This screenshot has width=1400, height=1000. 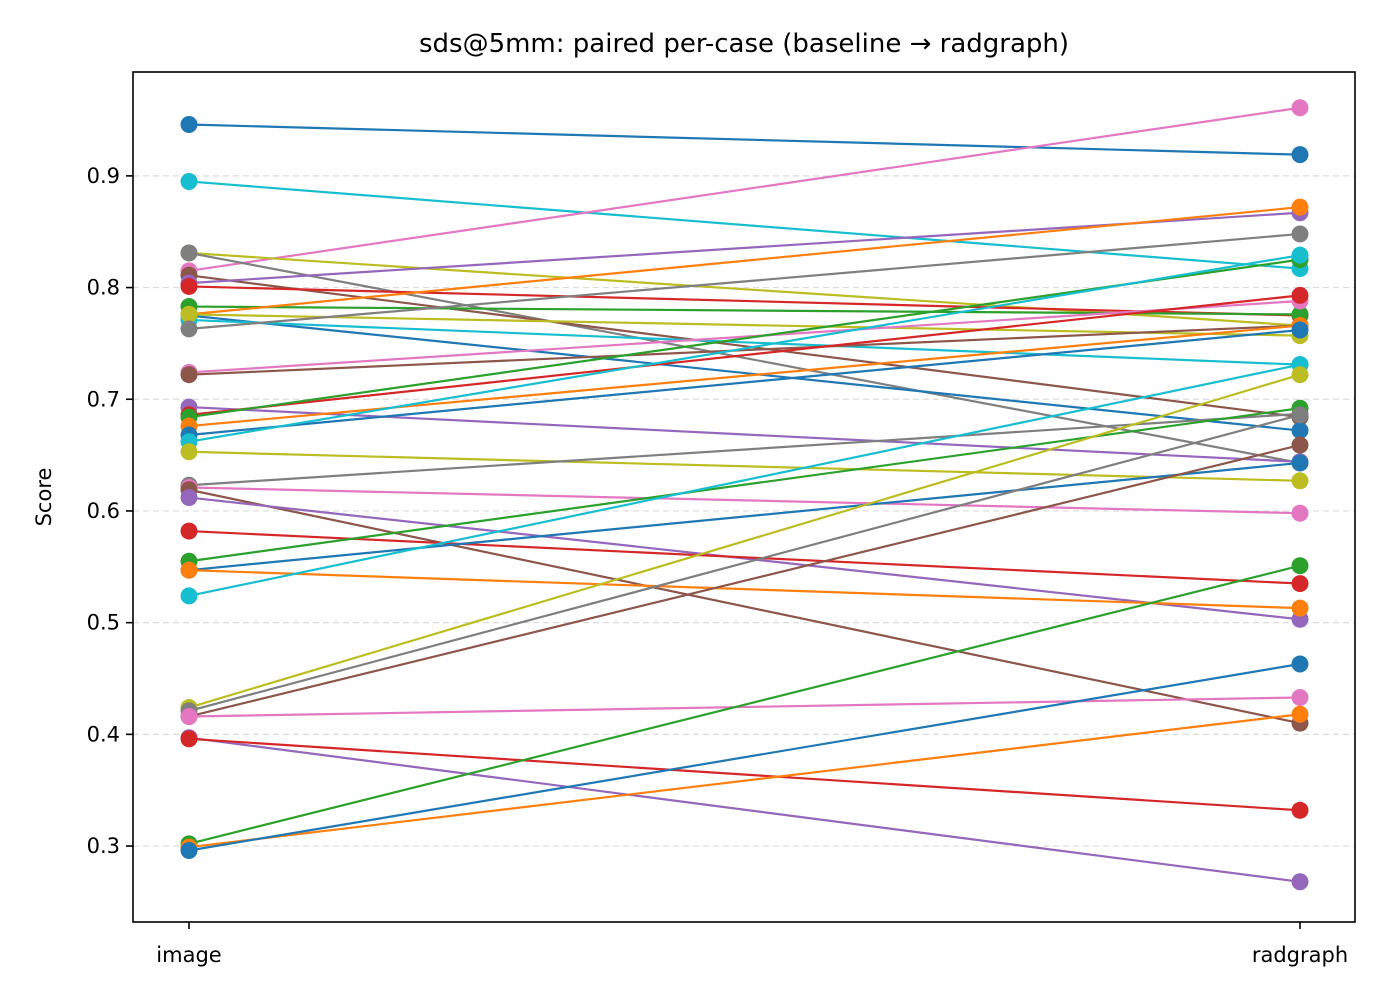 What do you see at coordinates (103, 288) in the screenshot?
I see `y-tick-label: 0.8` at bounding box center [103, 288].